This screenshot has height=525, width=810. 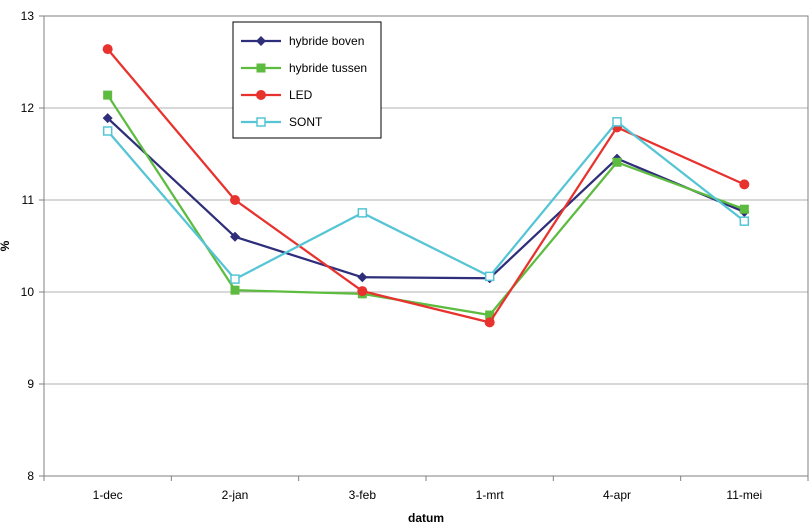 What do you see at coordinates (6, 245) in the screenshot?
I see `y-axis-title: %` at bounding box center [6, 245].